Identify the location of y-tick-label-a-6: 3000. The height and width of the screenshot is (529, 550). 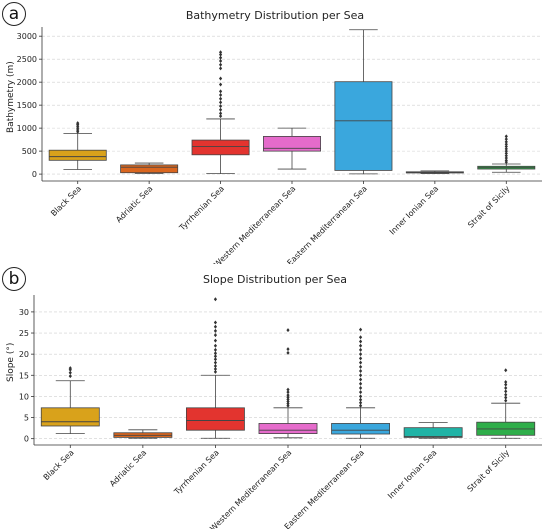
(27, 36).